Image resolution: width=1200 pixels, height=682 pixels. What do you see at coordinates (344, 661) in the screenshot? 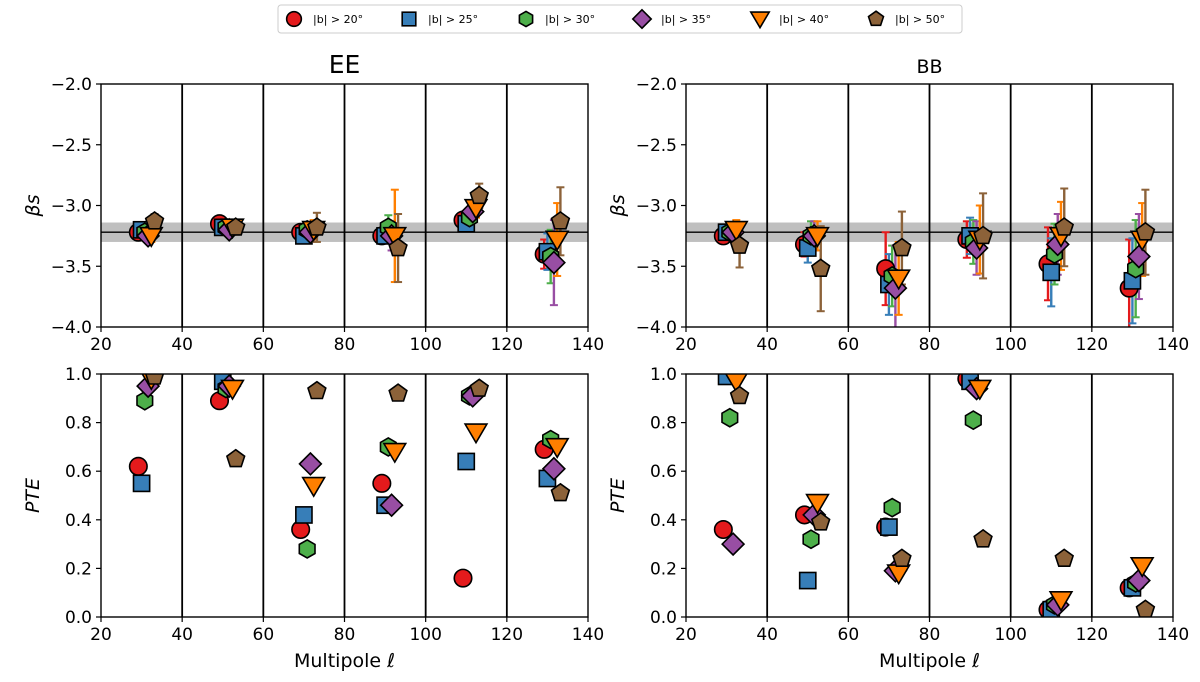
I see `x-axis-label: Multipole ℓ` at bounding box center [344, 661].